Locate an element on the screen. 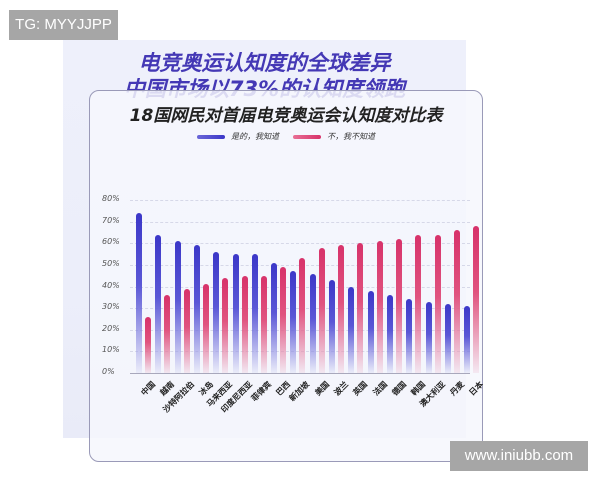 The image size is (600, 480). y-tick-label: 30% is located at coordinates (111, 307).